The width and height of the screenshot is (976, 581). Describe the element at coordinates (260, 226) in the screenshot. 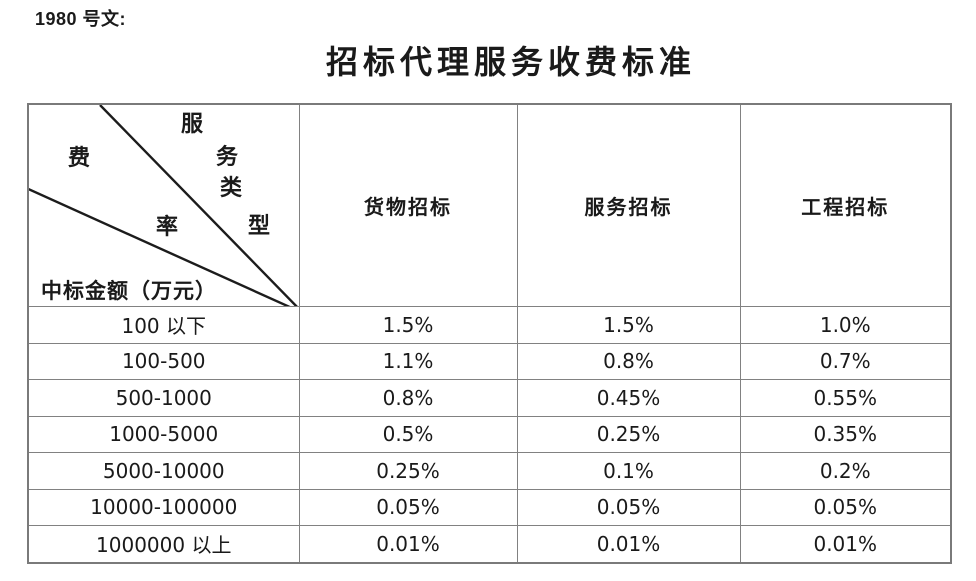

I see `corner-label-service-type-char: 型` at that location.